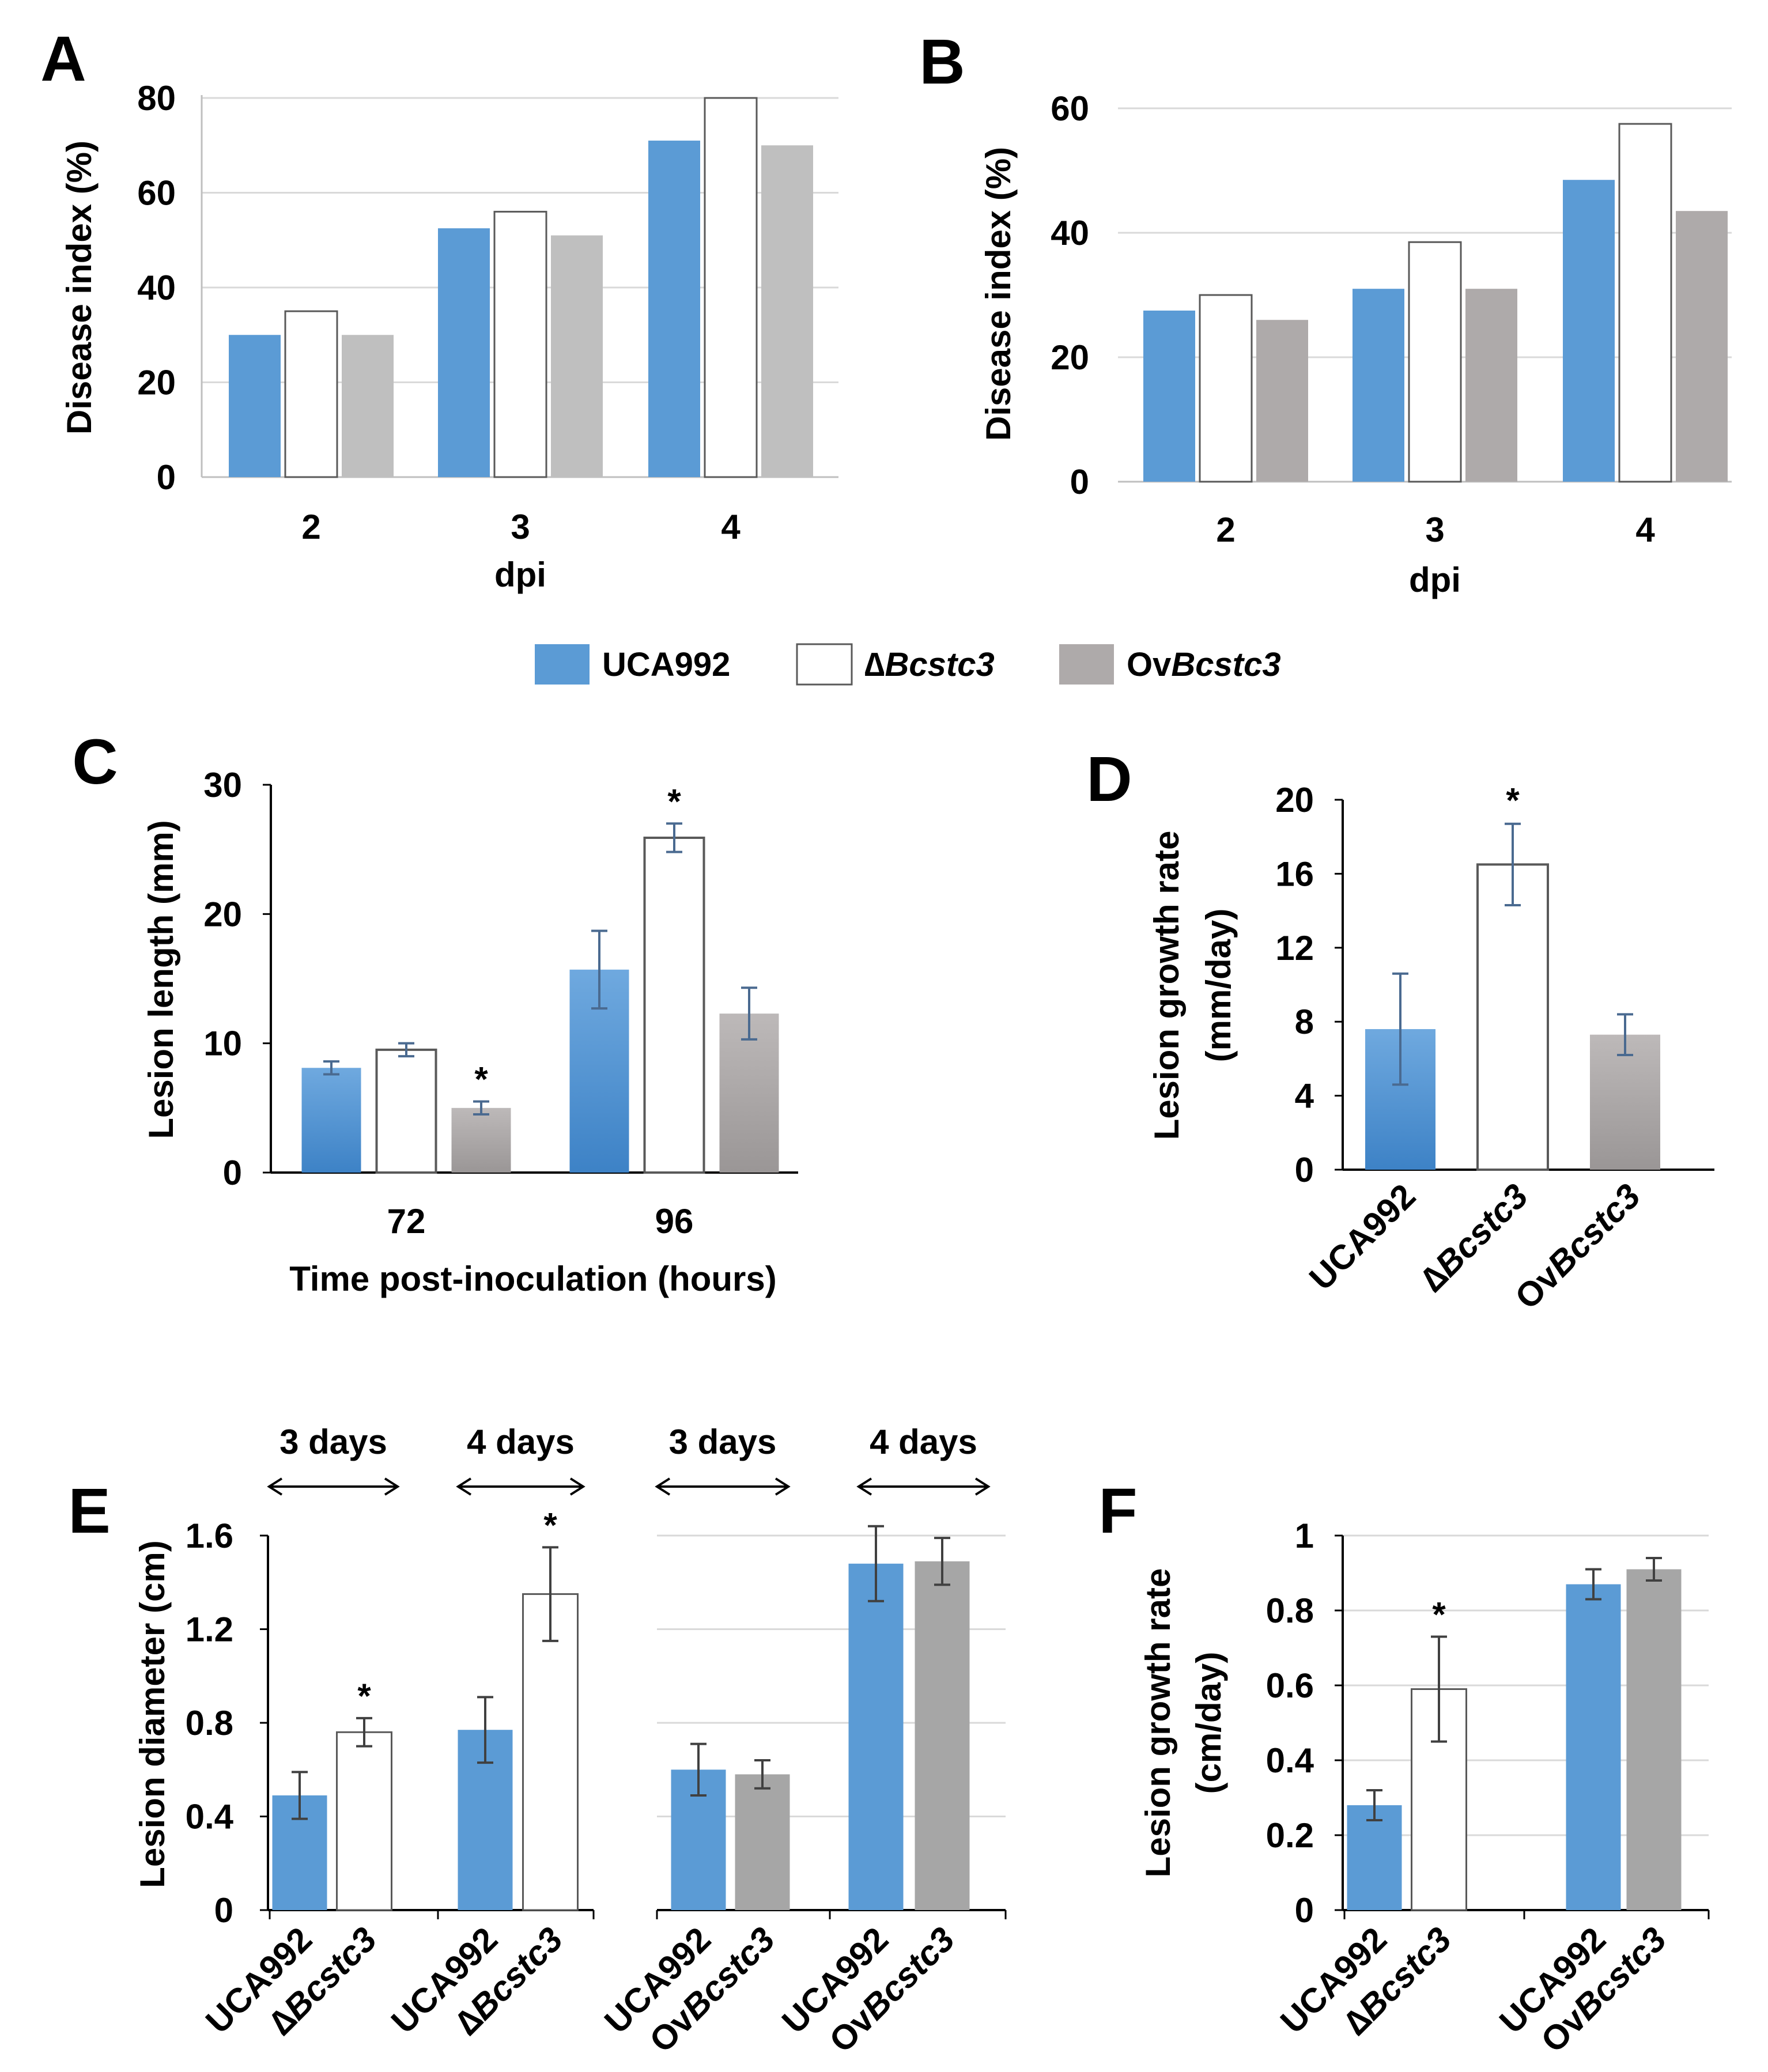  I want to click on panel-letter: F, so click(1117, 1511).